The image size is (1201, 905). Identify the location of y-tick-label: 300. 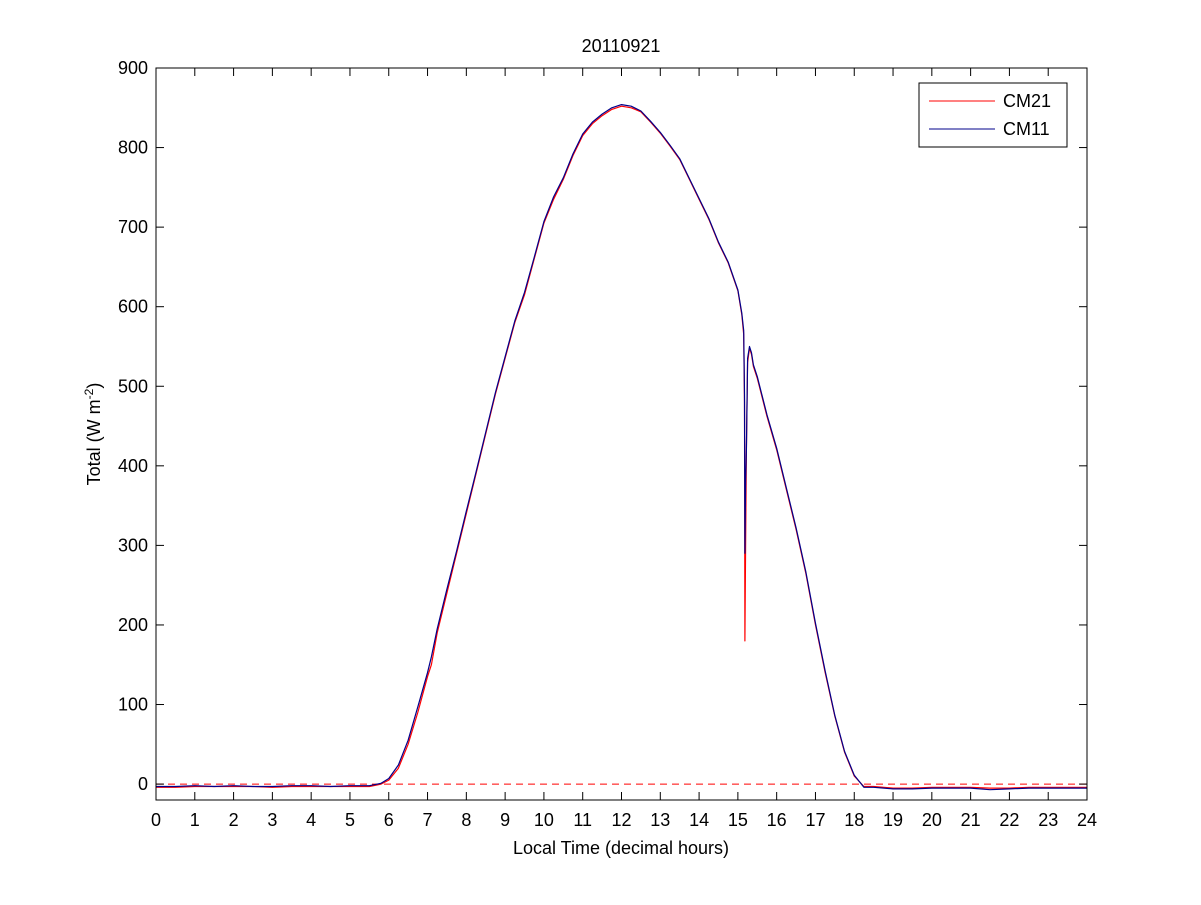
(133, 545).